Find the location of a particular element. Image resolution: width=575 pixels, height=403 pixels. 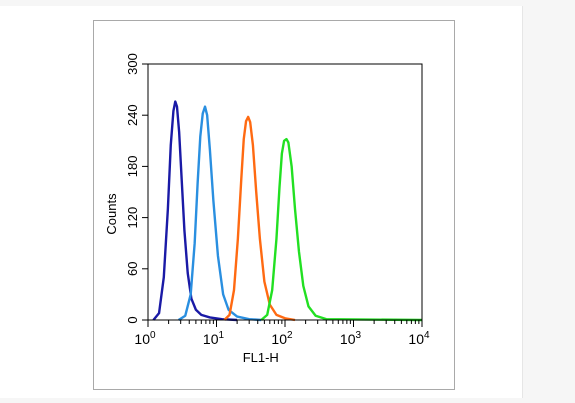

y-tick-label: 0 is located at coordinates (132, 319).